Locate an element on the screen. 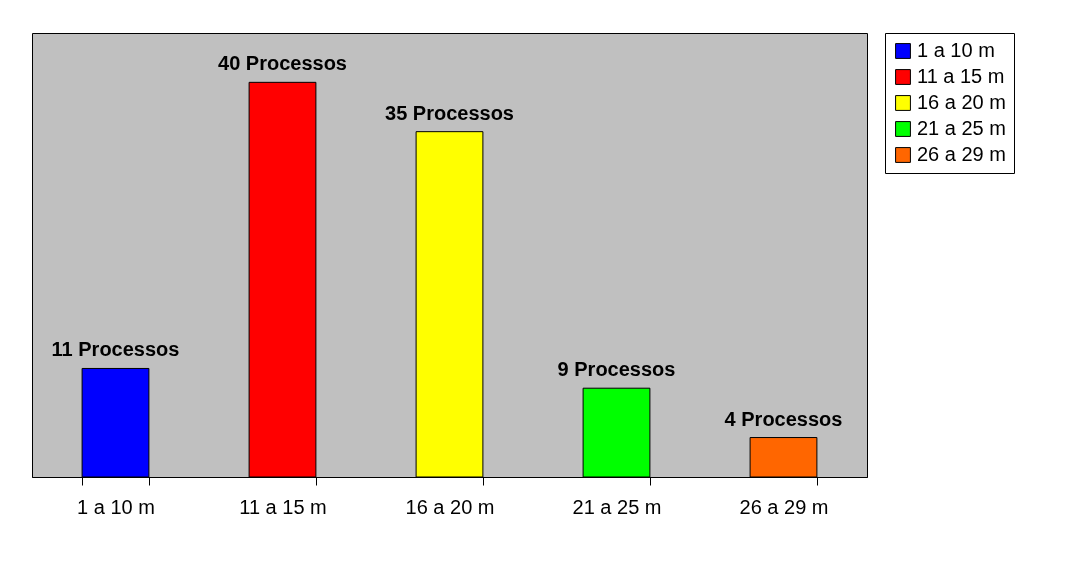 This screenshot has height=563, width=1075. legend-label: 26 a 29 m is located at coordinates (961, 154).